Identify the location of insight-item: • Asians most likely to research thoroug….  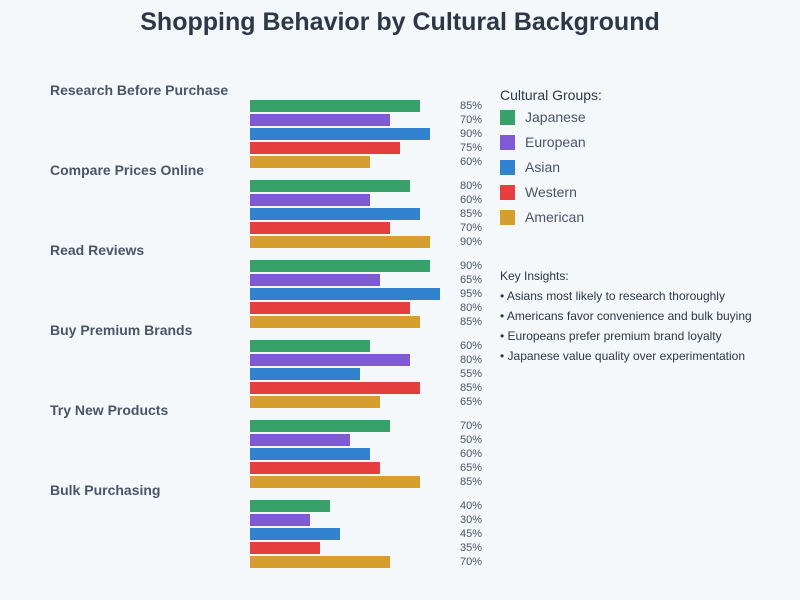
(612, 296).